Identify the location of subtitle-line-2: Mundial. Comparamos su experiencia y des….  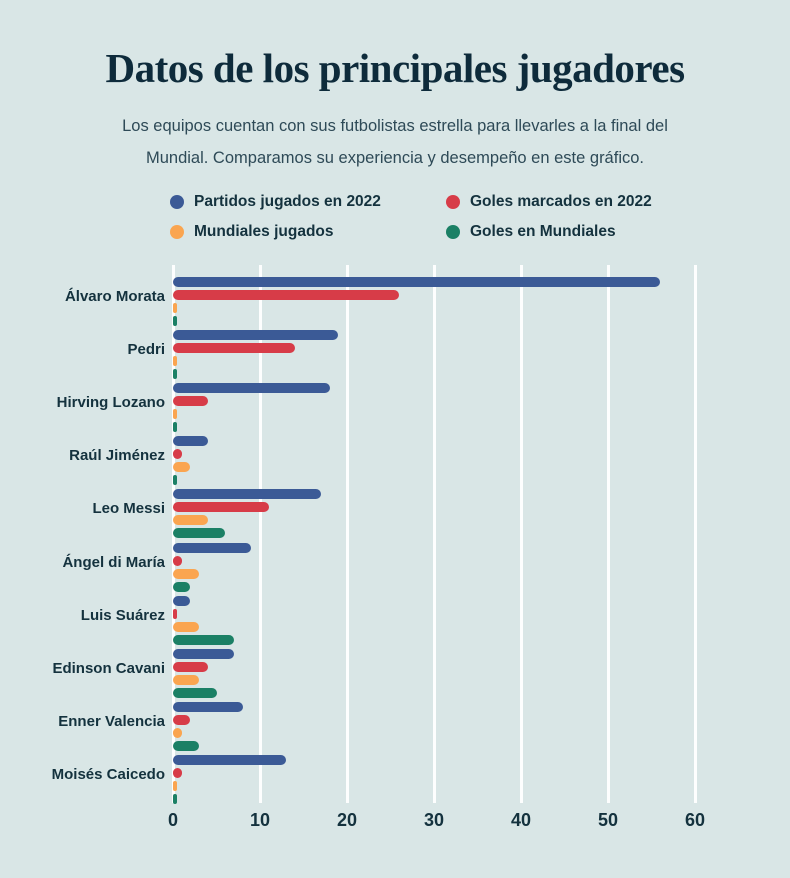
(394, 158).